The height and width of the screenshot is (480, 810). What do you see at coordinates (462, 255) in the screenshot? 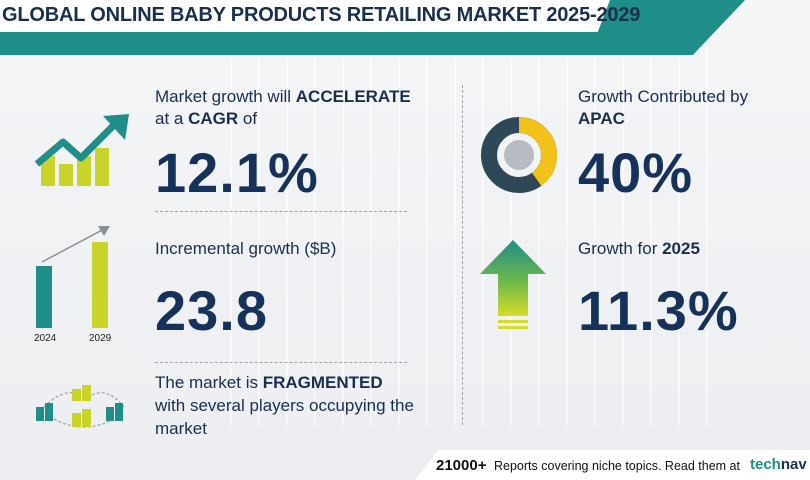
I see `divider-vertical` at bounding box center [462, 255].